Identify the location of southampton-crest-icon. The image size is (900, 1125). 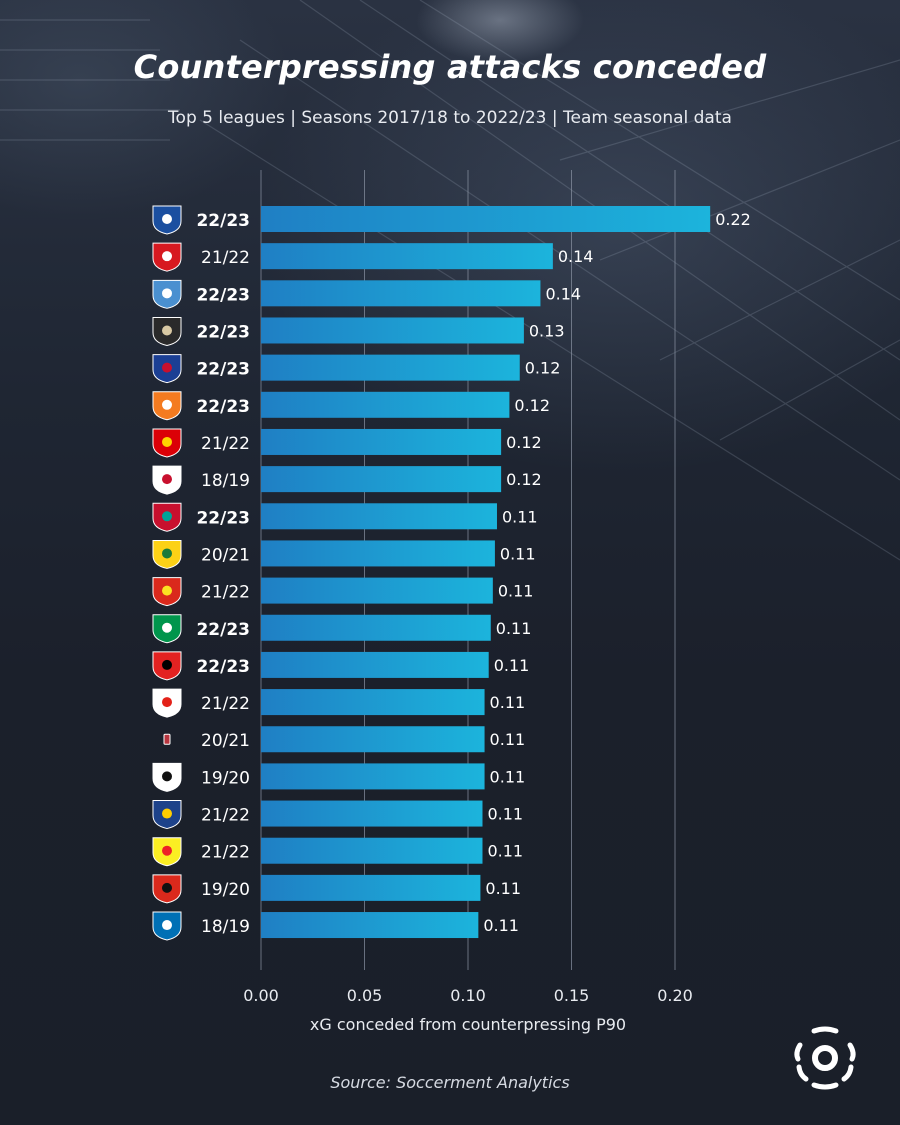
(167, 257).